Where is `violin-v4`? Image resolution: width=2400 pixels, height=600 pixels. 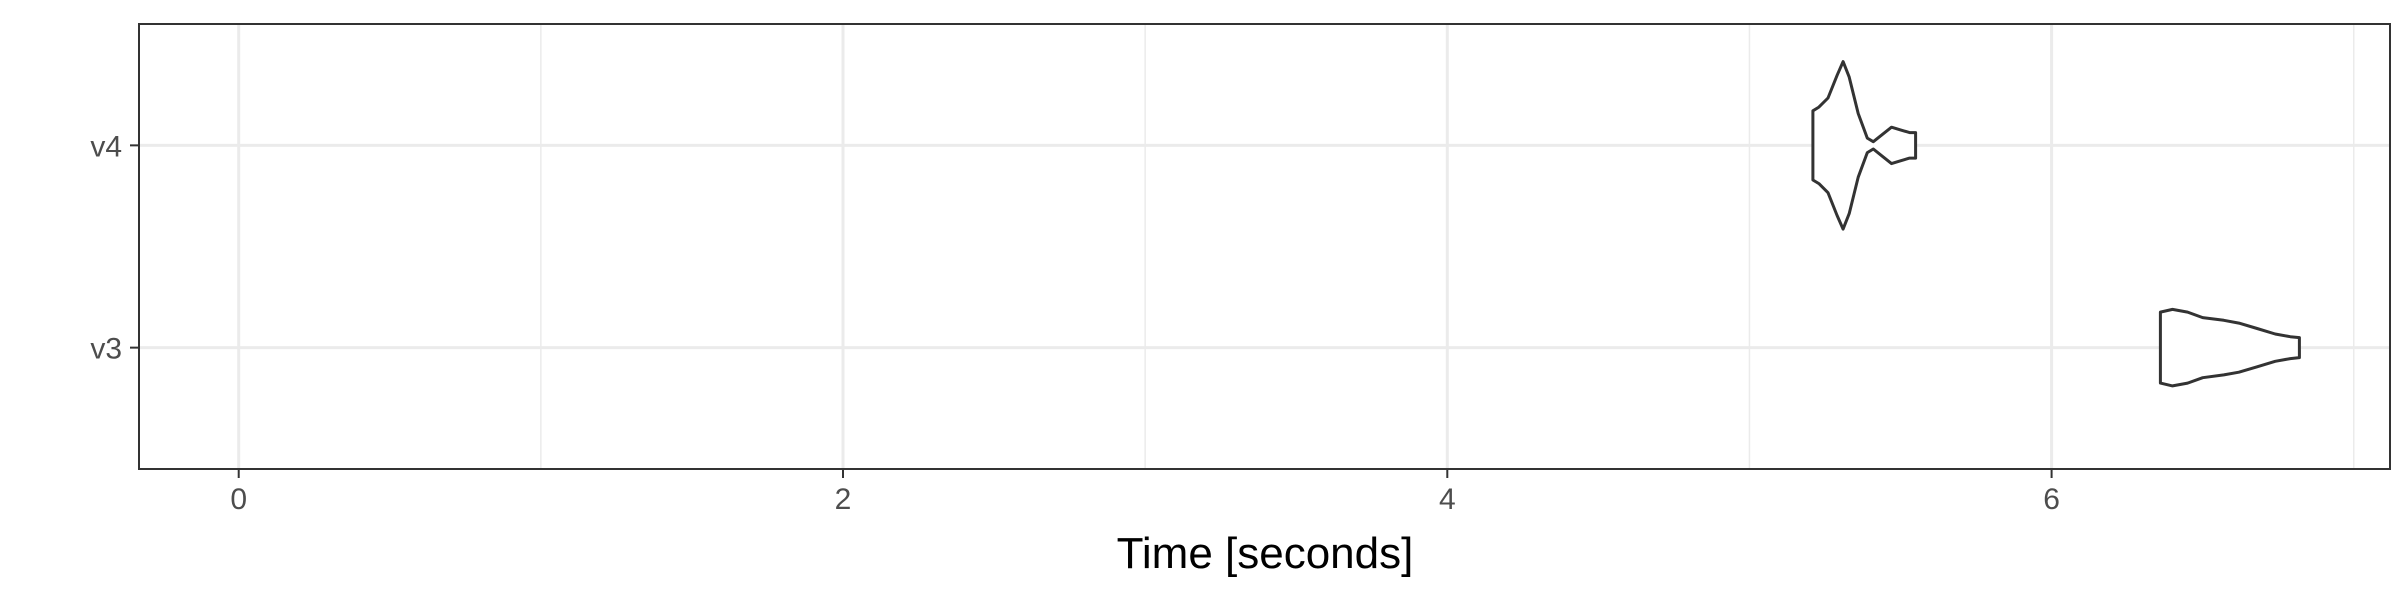
violin-v4 is located at coordinates (1864, 145).